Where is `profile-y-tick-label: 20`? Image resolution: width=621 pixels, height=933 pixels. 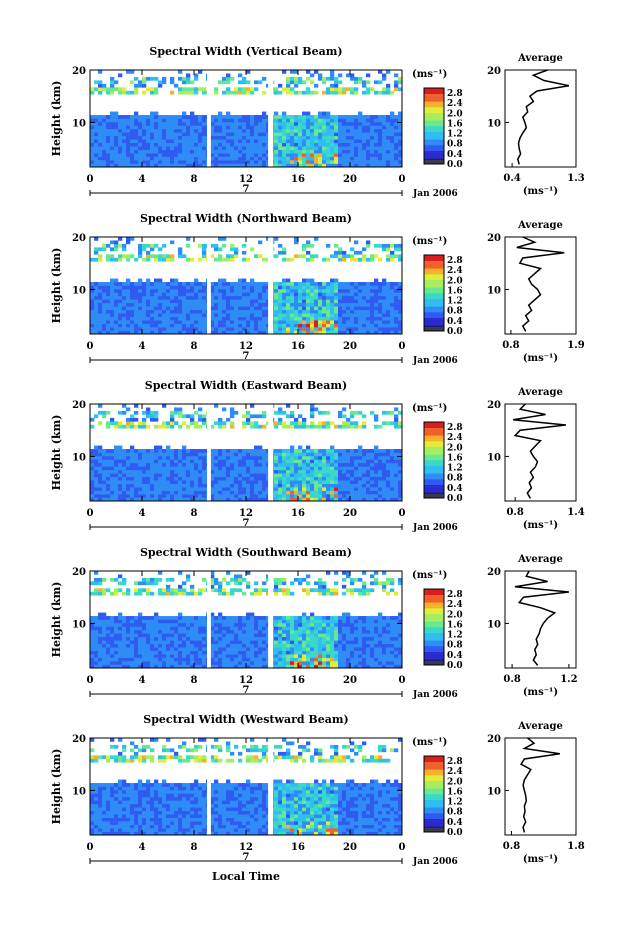
profile-y-tick-label: 20 is located at coordinates (494, 71).